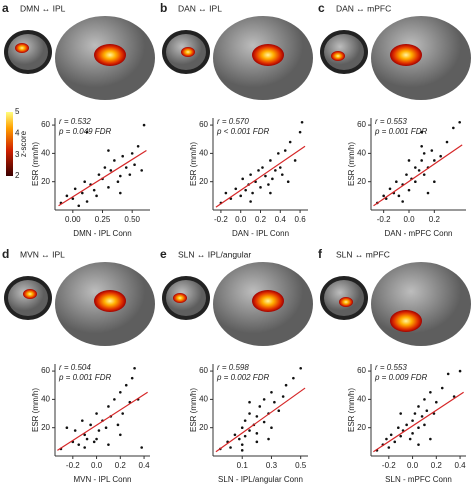 The width and height of the screenshot is (474, 493). What do you see at coordinates (5, 8) in the screenshot?
I see `panel-letter: a` at bounding box center [5, 8].